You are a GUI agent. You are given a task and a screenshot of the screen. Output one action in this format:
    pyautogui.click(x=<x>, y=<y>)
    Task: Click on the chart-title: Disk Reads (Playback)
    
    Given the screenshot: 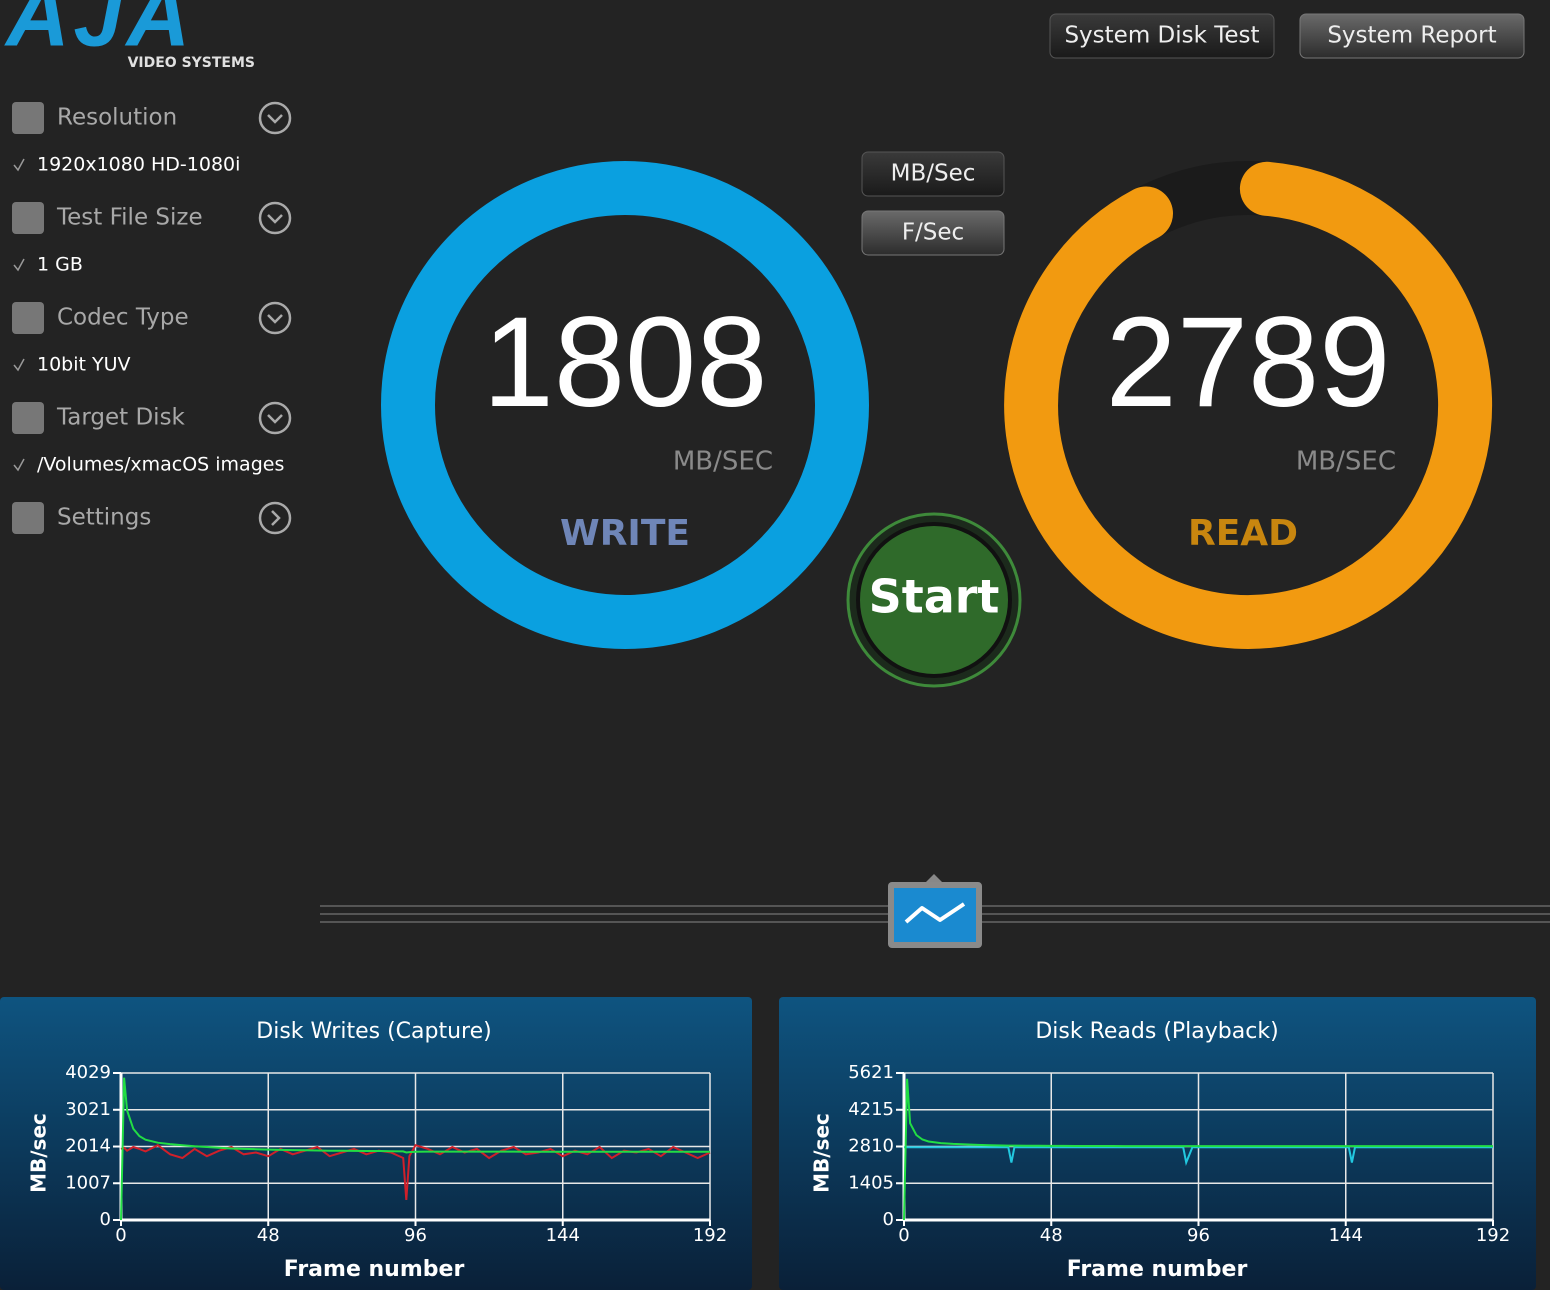 What is the action you would take?
    pyautogui.click(x=1156, y=1031)
    